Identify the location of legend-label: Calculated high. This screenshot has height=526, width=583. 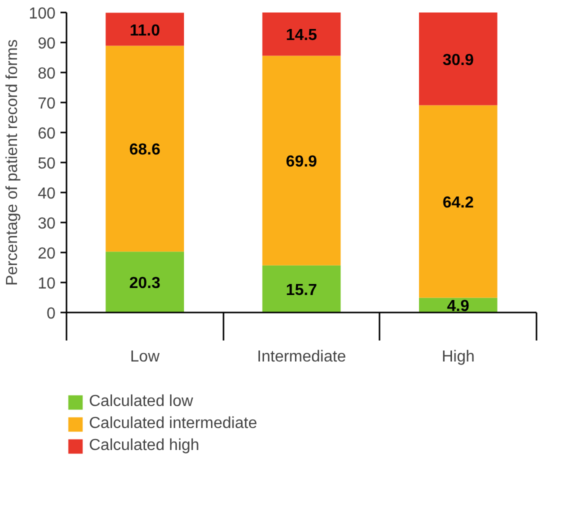
(144, 446).